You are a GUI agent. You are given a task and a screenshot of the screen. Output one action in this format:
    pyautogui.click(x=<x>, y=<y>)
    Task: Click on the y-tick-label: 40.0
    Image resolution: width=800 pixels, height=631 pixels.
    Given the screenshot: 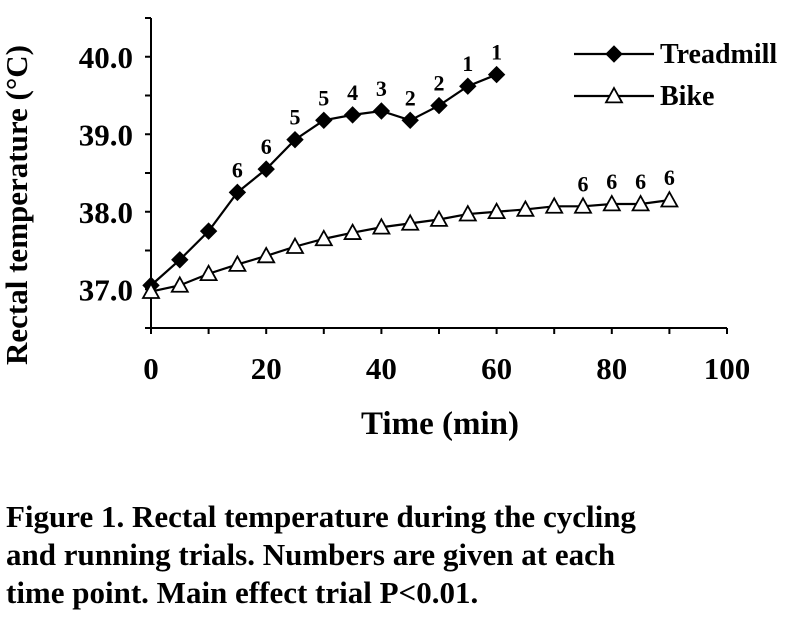 What is the action you would take?
    pyautogui.click(x=106, y=57)
    